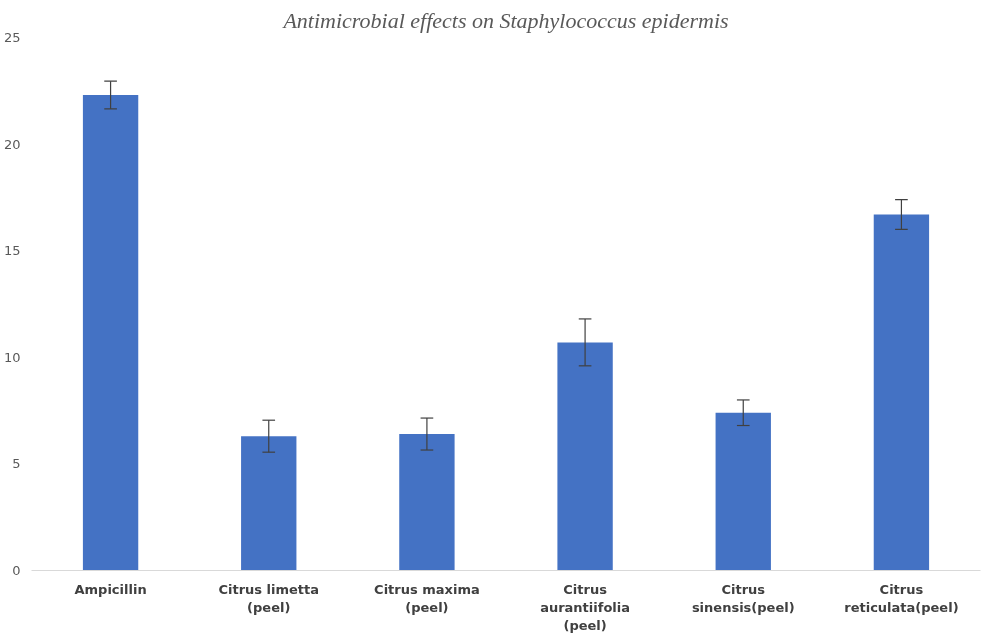 The width and height of the screenshot is (1004, 639). I want to click on y-tick-label: 20, so click(12, 144).